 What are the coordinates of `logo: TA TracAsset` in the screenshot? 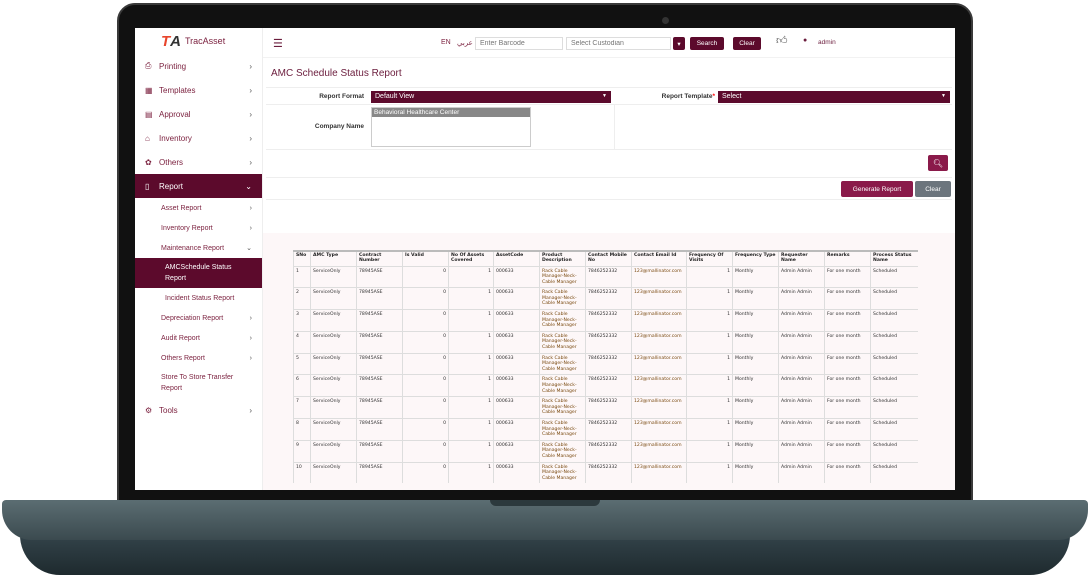 It's located at (198, 41).